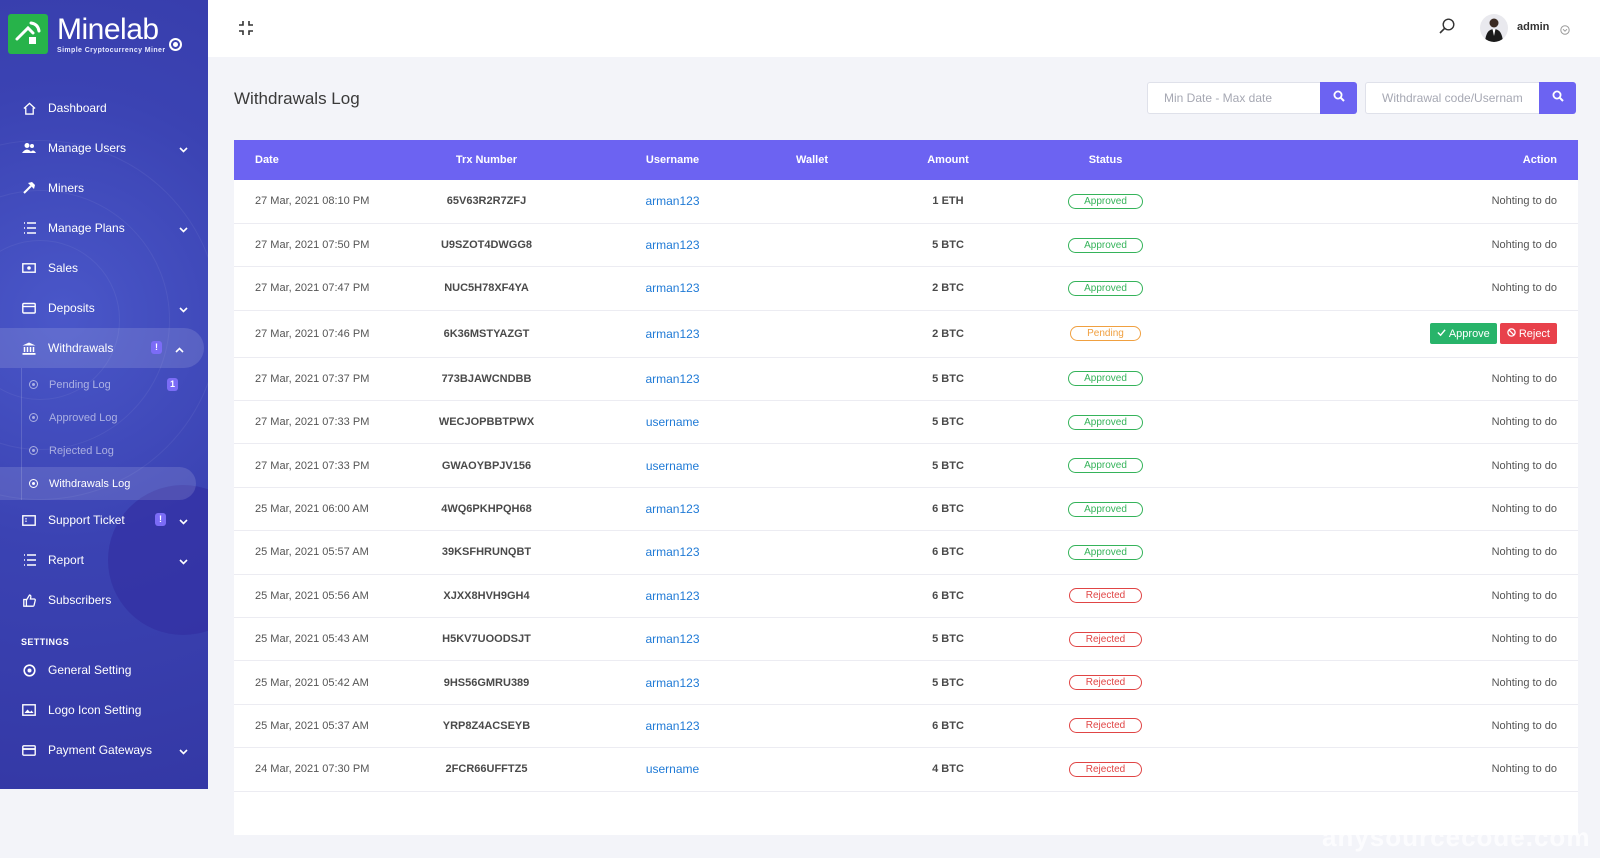 The image size is (1600, 858). Describe the element at coordinates (104, 148) in the screenshot. I see `sidebar-item-manage-users: Manage Users` at that location.